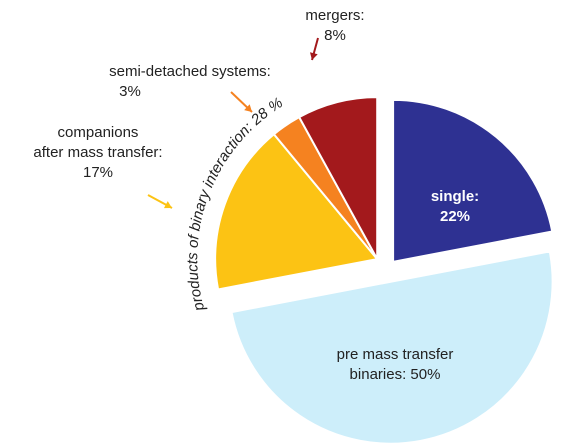  What do you see at coordinates (455, 216) in the screenshot?
I see `value-label: 22%` at bounding box center [455, 216].